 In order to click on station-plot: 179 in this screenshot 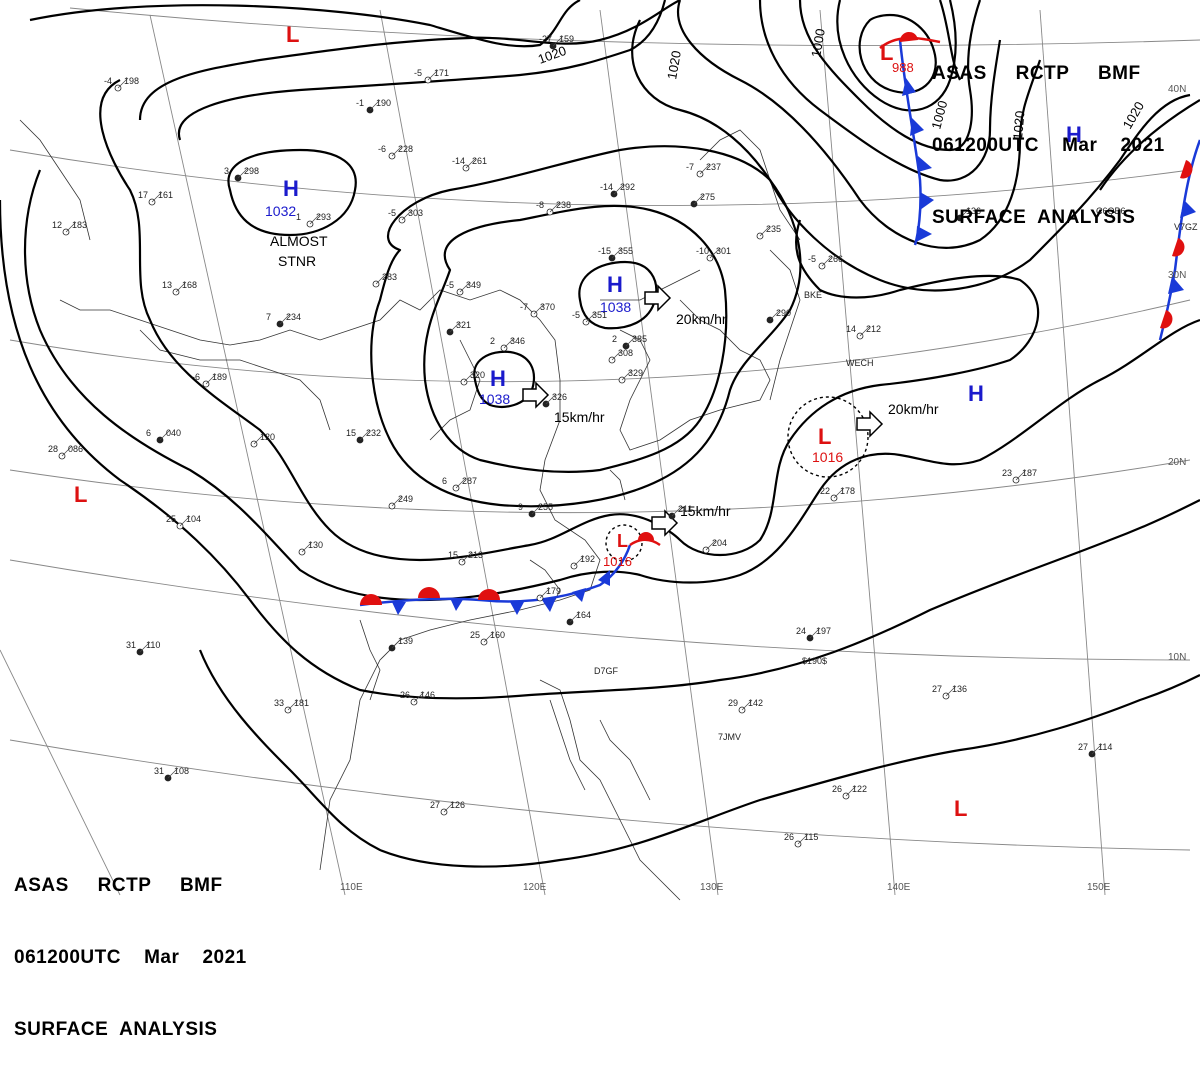, I will do `click(548, 594)`.